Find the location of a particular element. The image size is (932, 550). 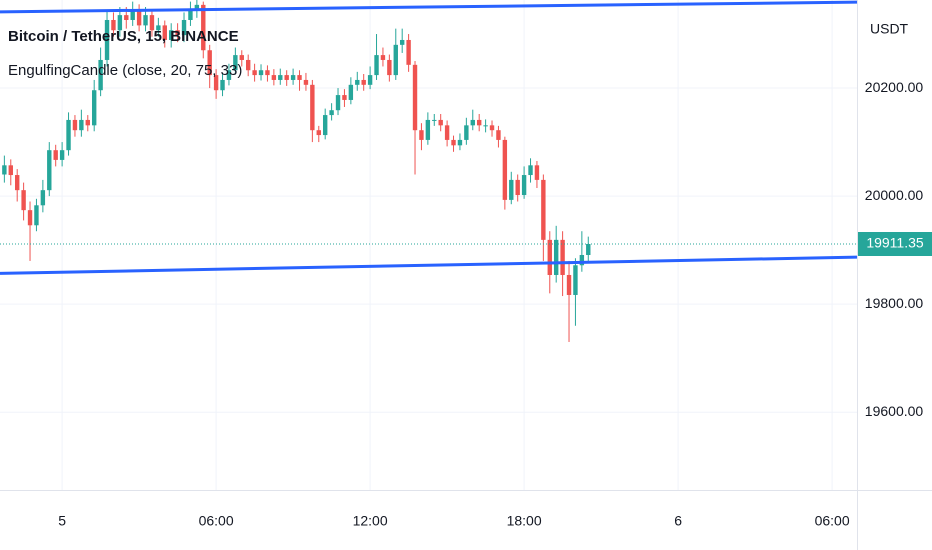

indicator-label: EngulfingCandle (close, 20, 75, 33) is located at coordinates (125, 70).